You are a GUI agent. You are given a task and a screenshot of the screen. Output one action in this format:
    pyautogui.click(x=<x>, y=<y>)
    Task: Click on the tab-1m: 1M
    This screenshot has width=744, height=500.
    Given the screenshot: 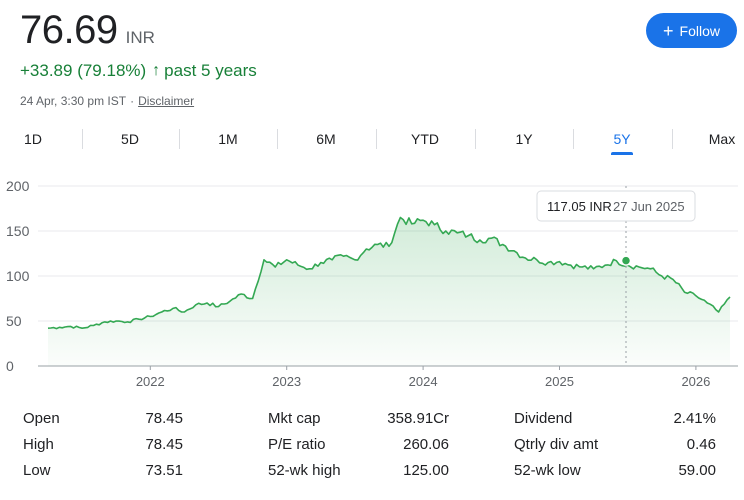 What is the action you would take?
    pyautogui.click(x=228, y=141)
    